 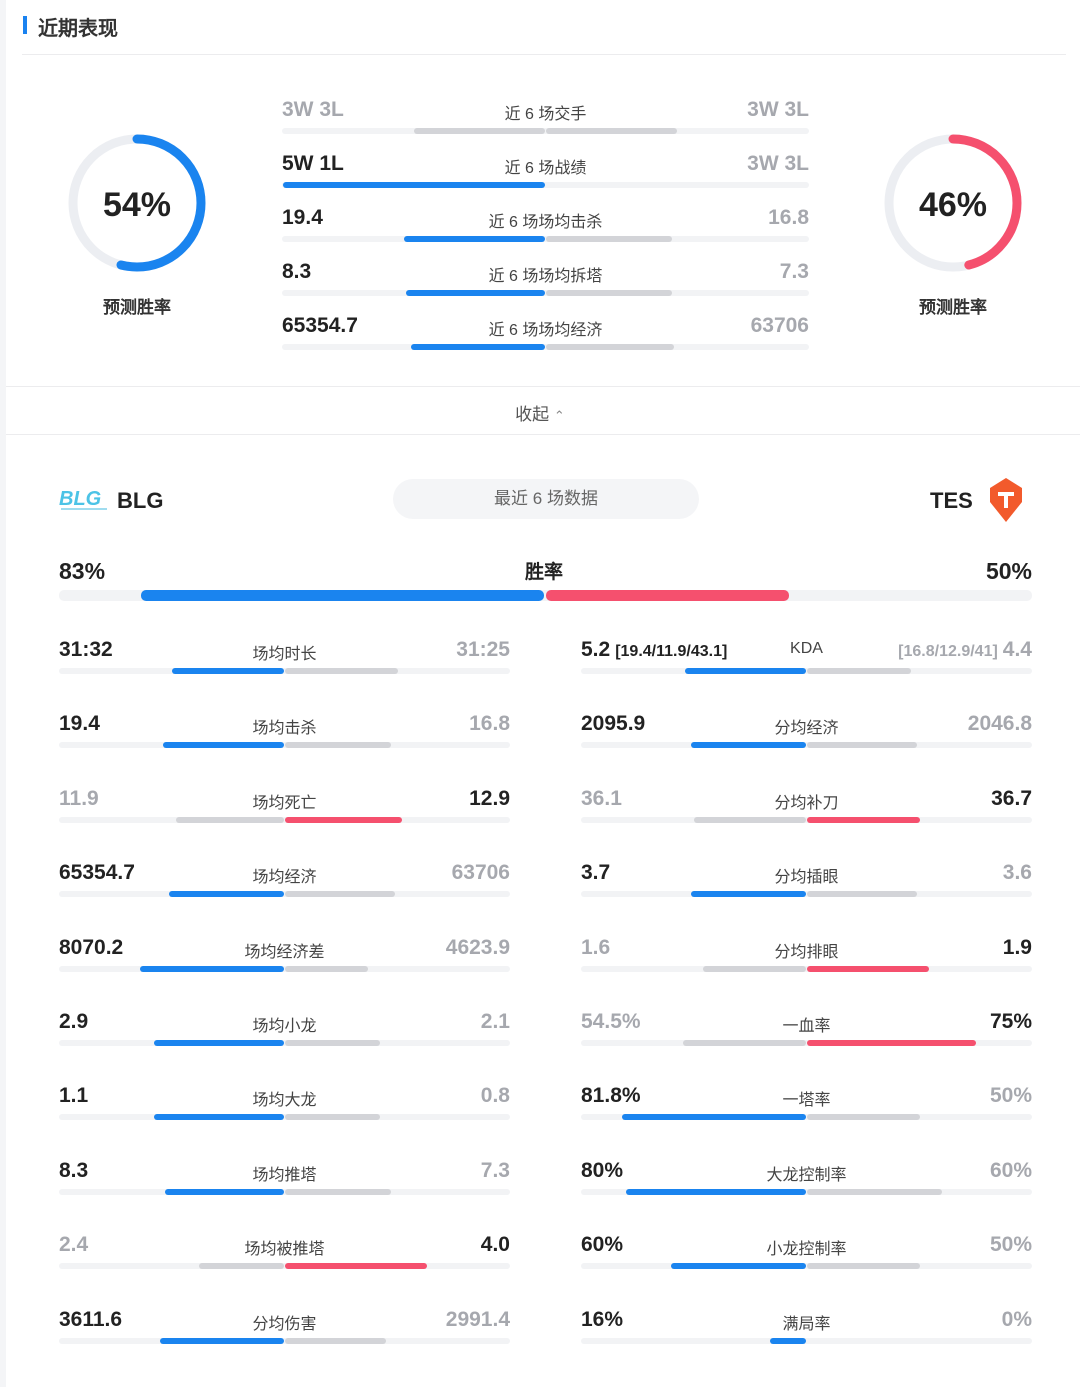 I want to click on stat-right-value: 16.8, so click(x=489, y=724).